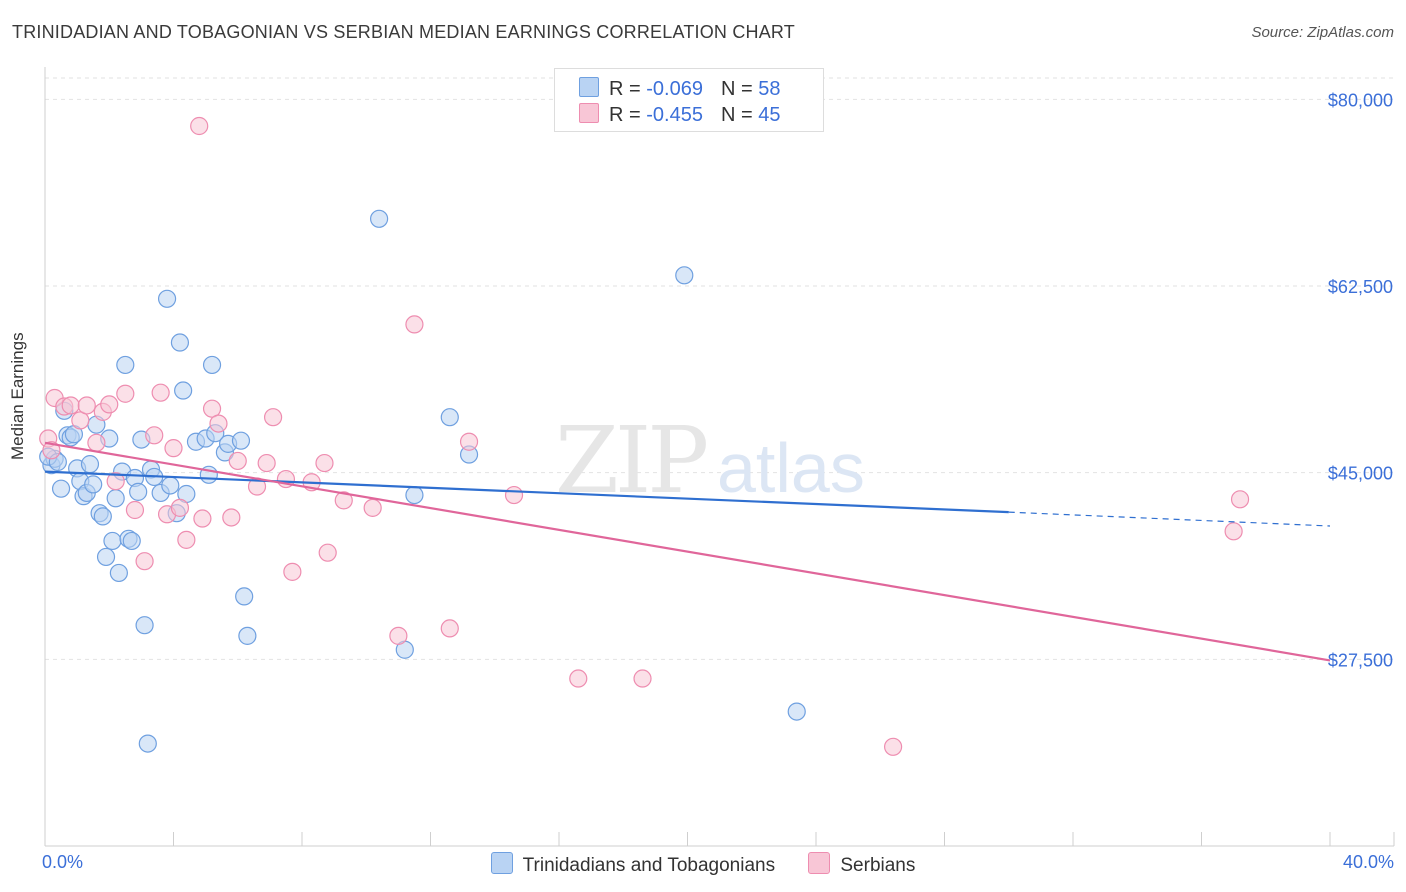 The height and width of the screenshot is (892, 1406). What do you see at coordinates (63, 862) in the screenshot?
I see `x-tick-label-min: 0.0%` at bounding box center [63, 862].